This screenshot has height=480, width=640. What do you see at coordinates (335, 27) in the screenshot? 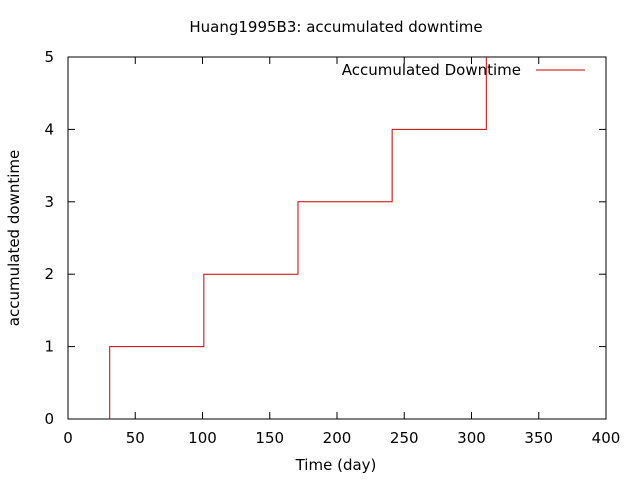
I see `chart-title: Huang1995B3: accumulated downtime` at bounding box center [335, 27].